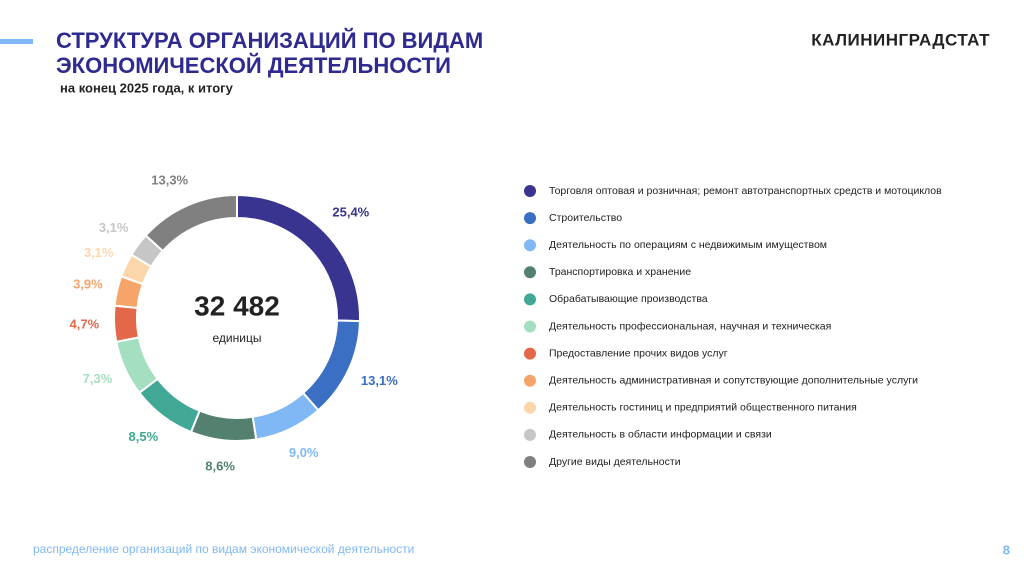 The image size is (1024, 568). I want to click on legend-label: Другие виды деятельности, so click(615, 462).